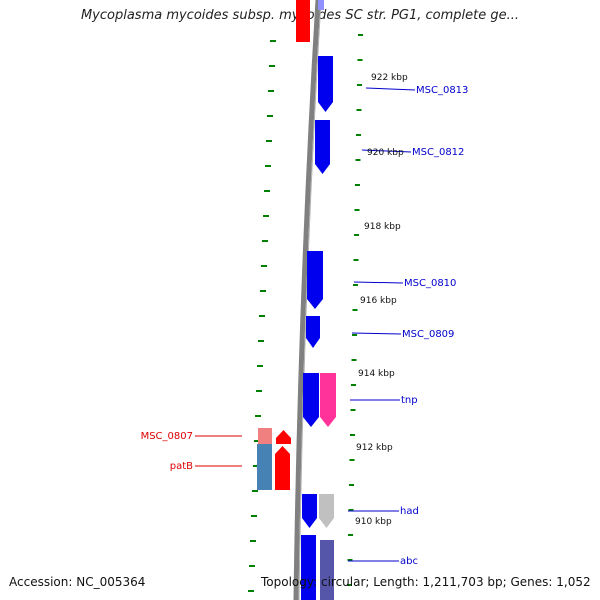 This screenshot has width=600, height=600. What do you see at coordinates (327, 570) in the screenshot?
I see `gene-abc-partner` at bounding box center [327, 570].